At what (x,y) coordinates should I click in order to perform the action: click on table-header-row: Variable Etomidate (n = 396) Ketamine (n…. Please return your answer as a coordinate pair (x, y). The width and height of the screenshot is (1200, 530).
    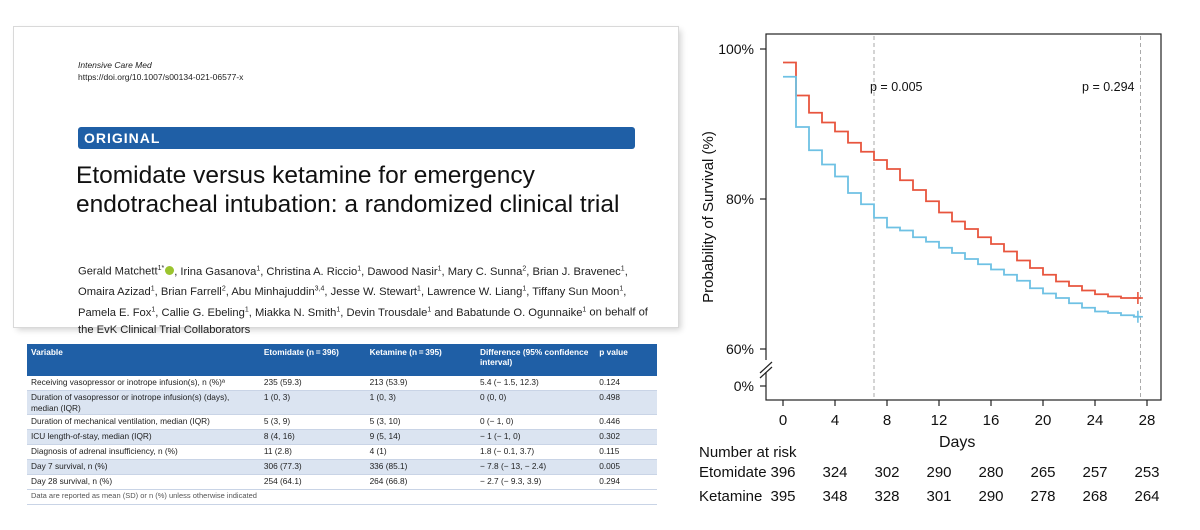
    Looking at the image, I should click on (342, 360).